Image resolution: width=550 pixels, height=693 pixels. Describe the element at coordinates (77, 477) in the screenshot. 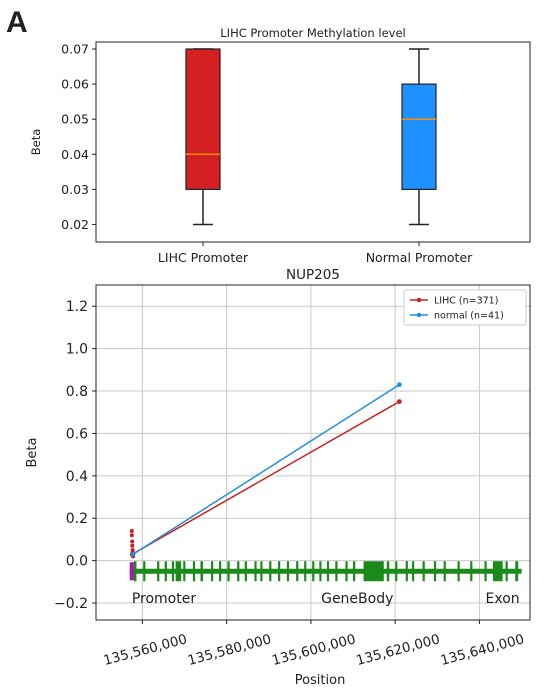

I see `y-tick-label: 0.4` at that location.